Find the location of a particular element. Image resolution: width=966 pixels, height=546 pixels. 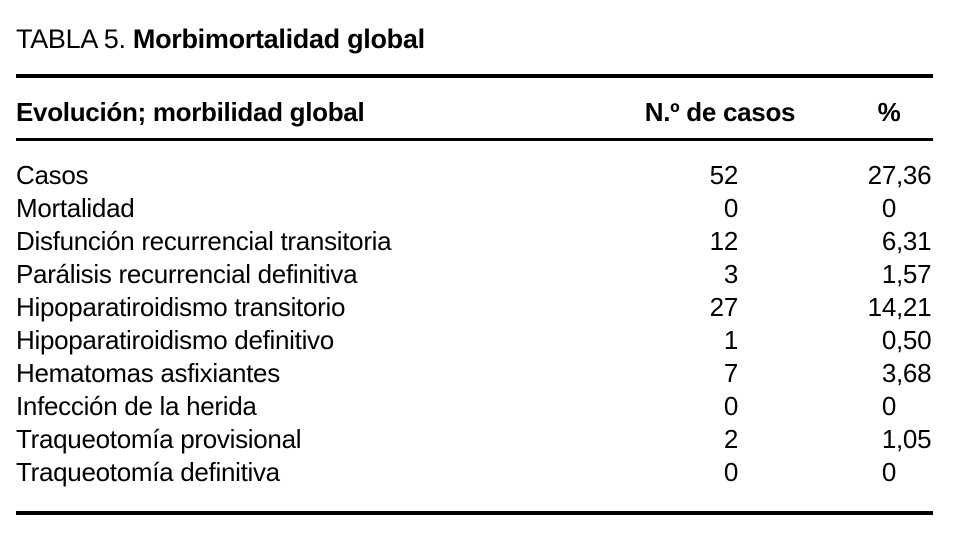

header-percent: % is located at coordinates (889, 112).